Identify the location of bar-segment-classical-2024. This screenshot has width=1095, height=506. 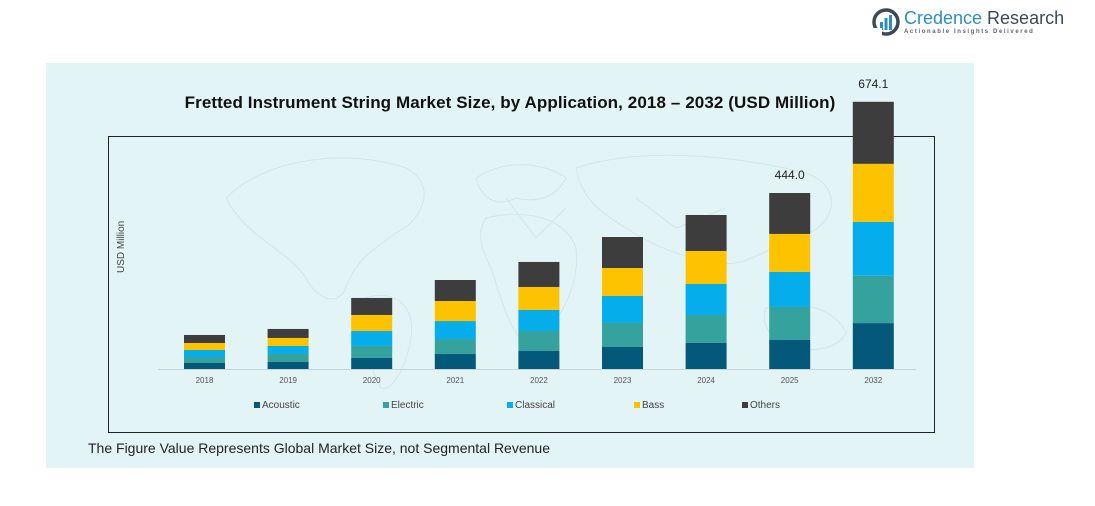
(706, 300).